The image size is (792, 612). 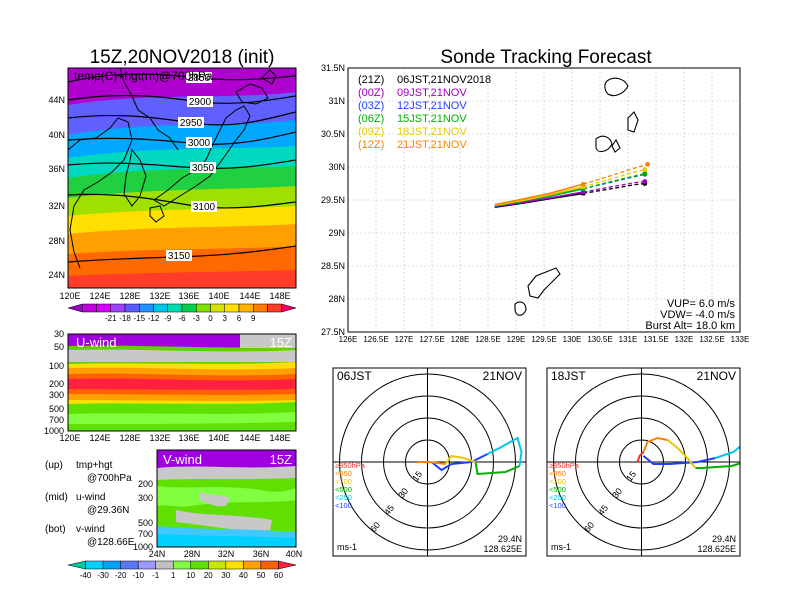 What do you see at coordinates (56, 169) in the screenshot?
I see `map-lat-tick: 36N` at bounding box center [56, 169].